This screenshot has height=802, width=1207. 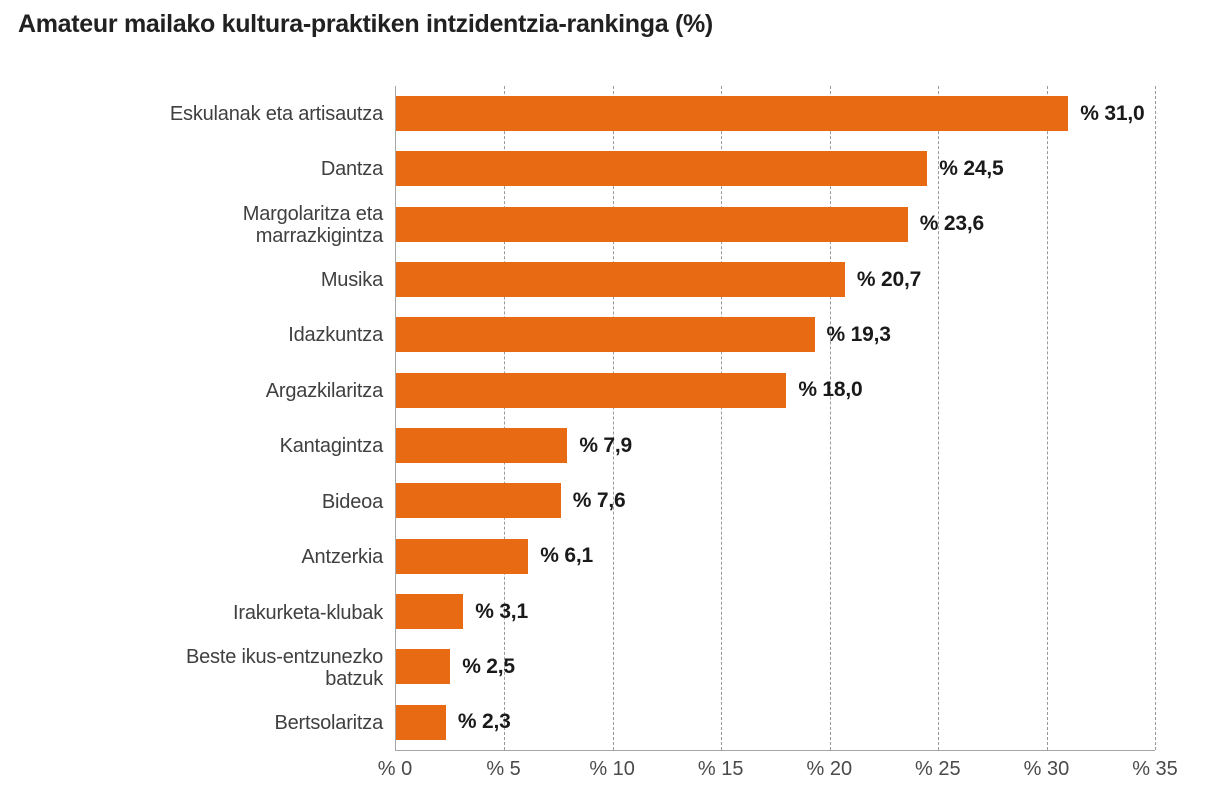 I want to click on bar-row: % 6,1, so click(x=775, y=556).